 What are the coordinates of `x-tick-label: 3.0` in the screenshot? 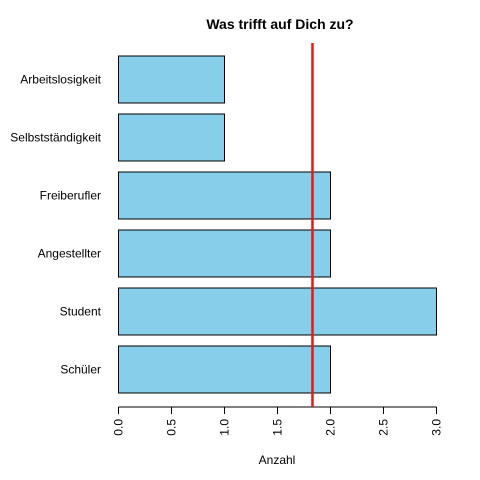 It's located at (437, 427).